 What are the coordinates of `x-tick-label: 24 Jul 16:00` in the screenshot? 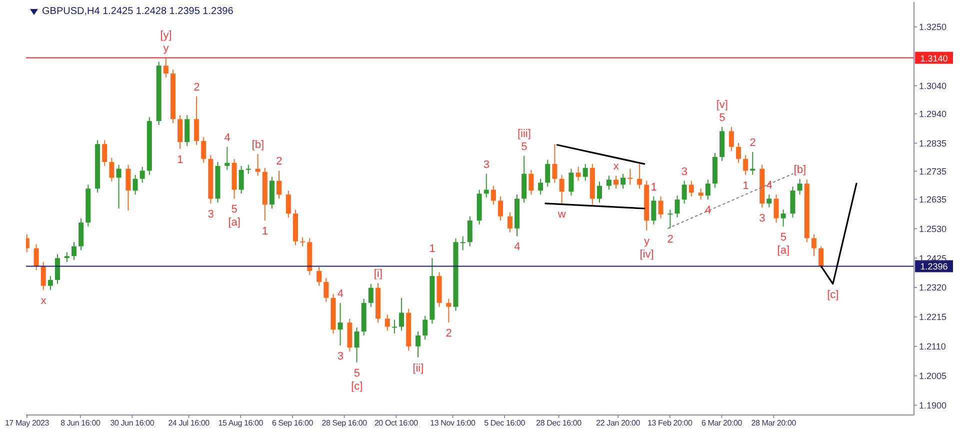 It's located at (189, 423).